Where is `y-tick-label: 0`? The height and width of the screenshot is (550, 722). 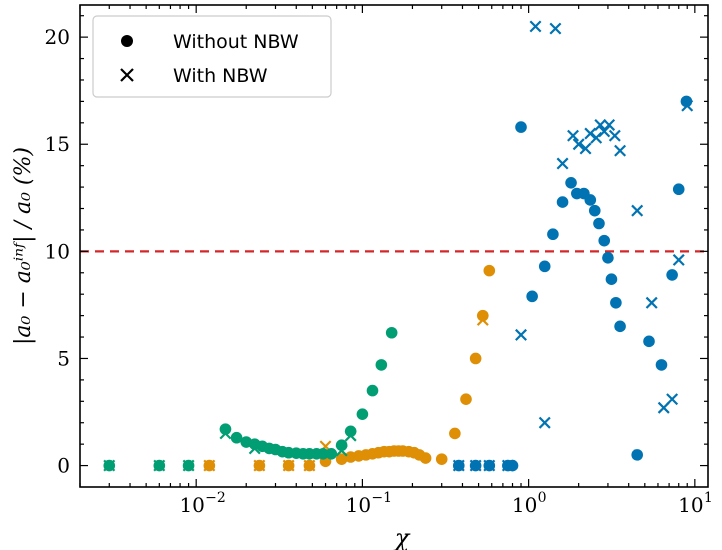
y-tick-label: 0 is located at coordinates (63, 466).